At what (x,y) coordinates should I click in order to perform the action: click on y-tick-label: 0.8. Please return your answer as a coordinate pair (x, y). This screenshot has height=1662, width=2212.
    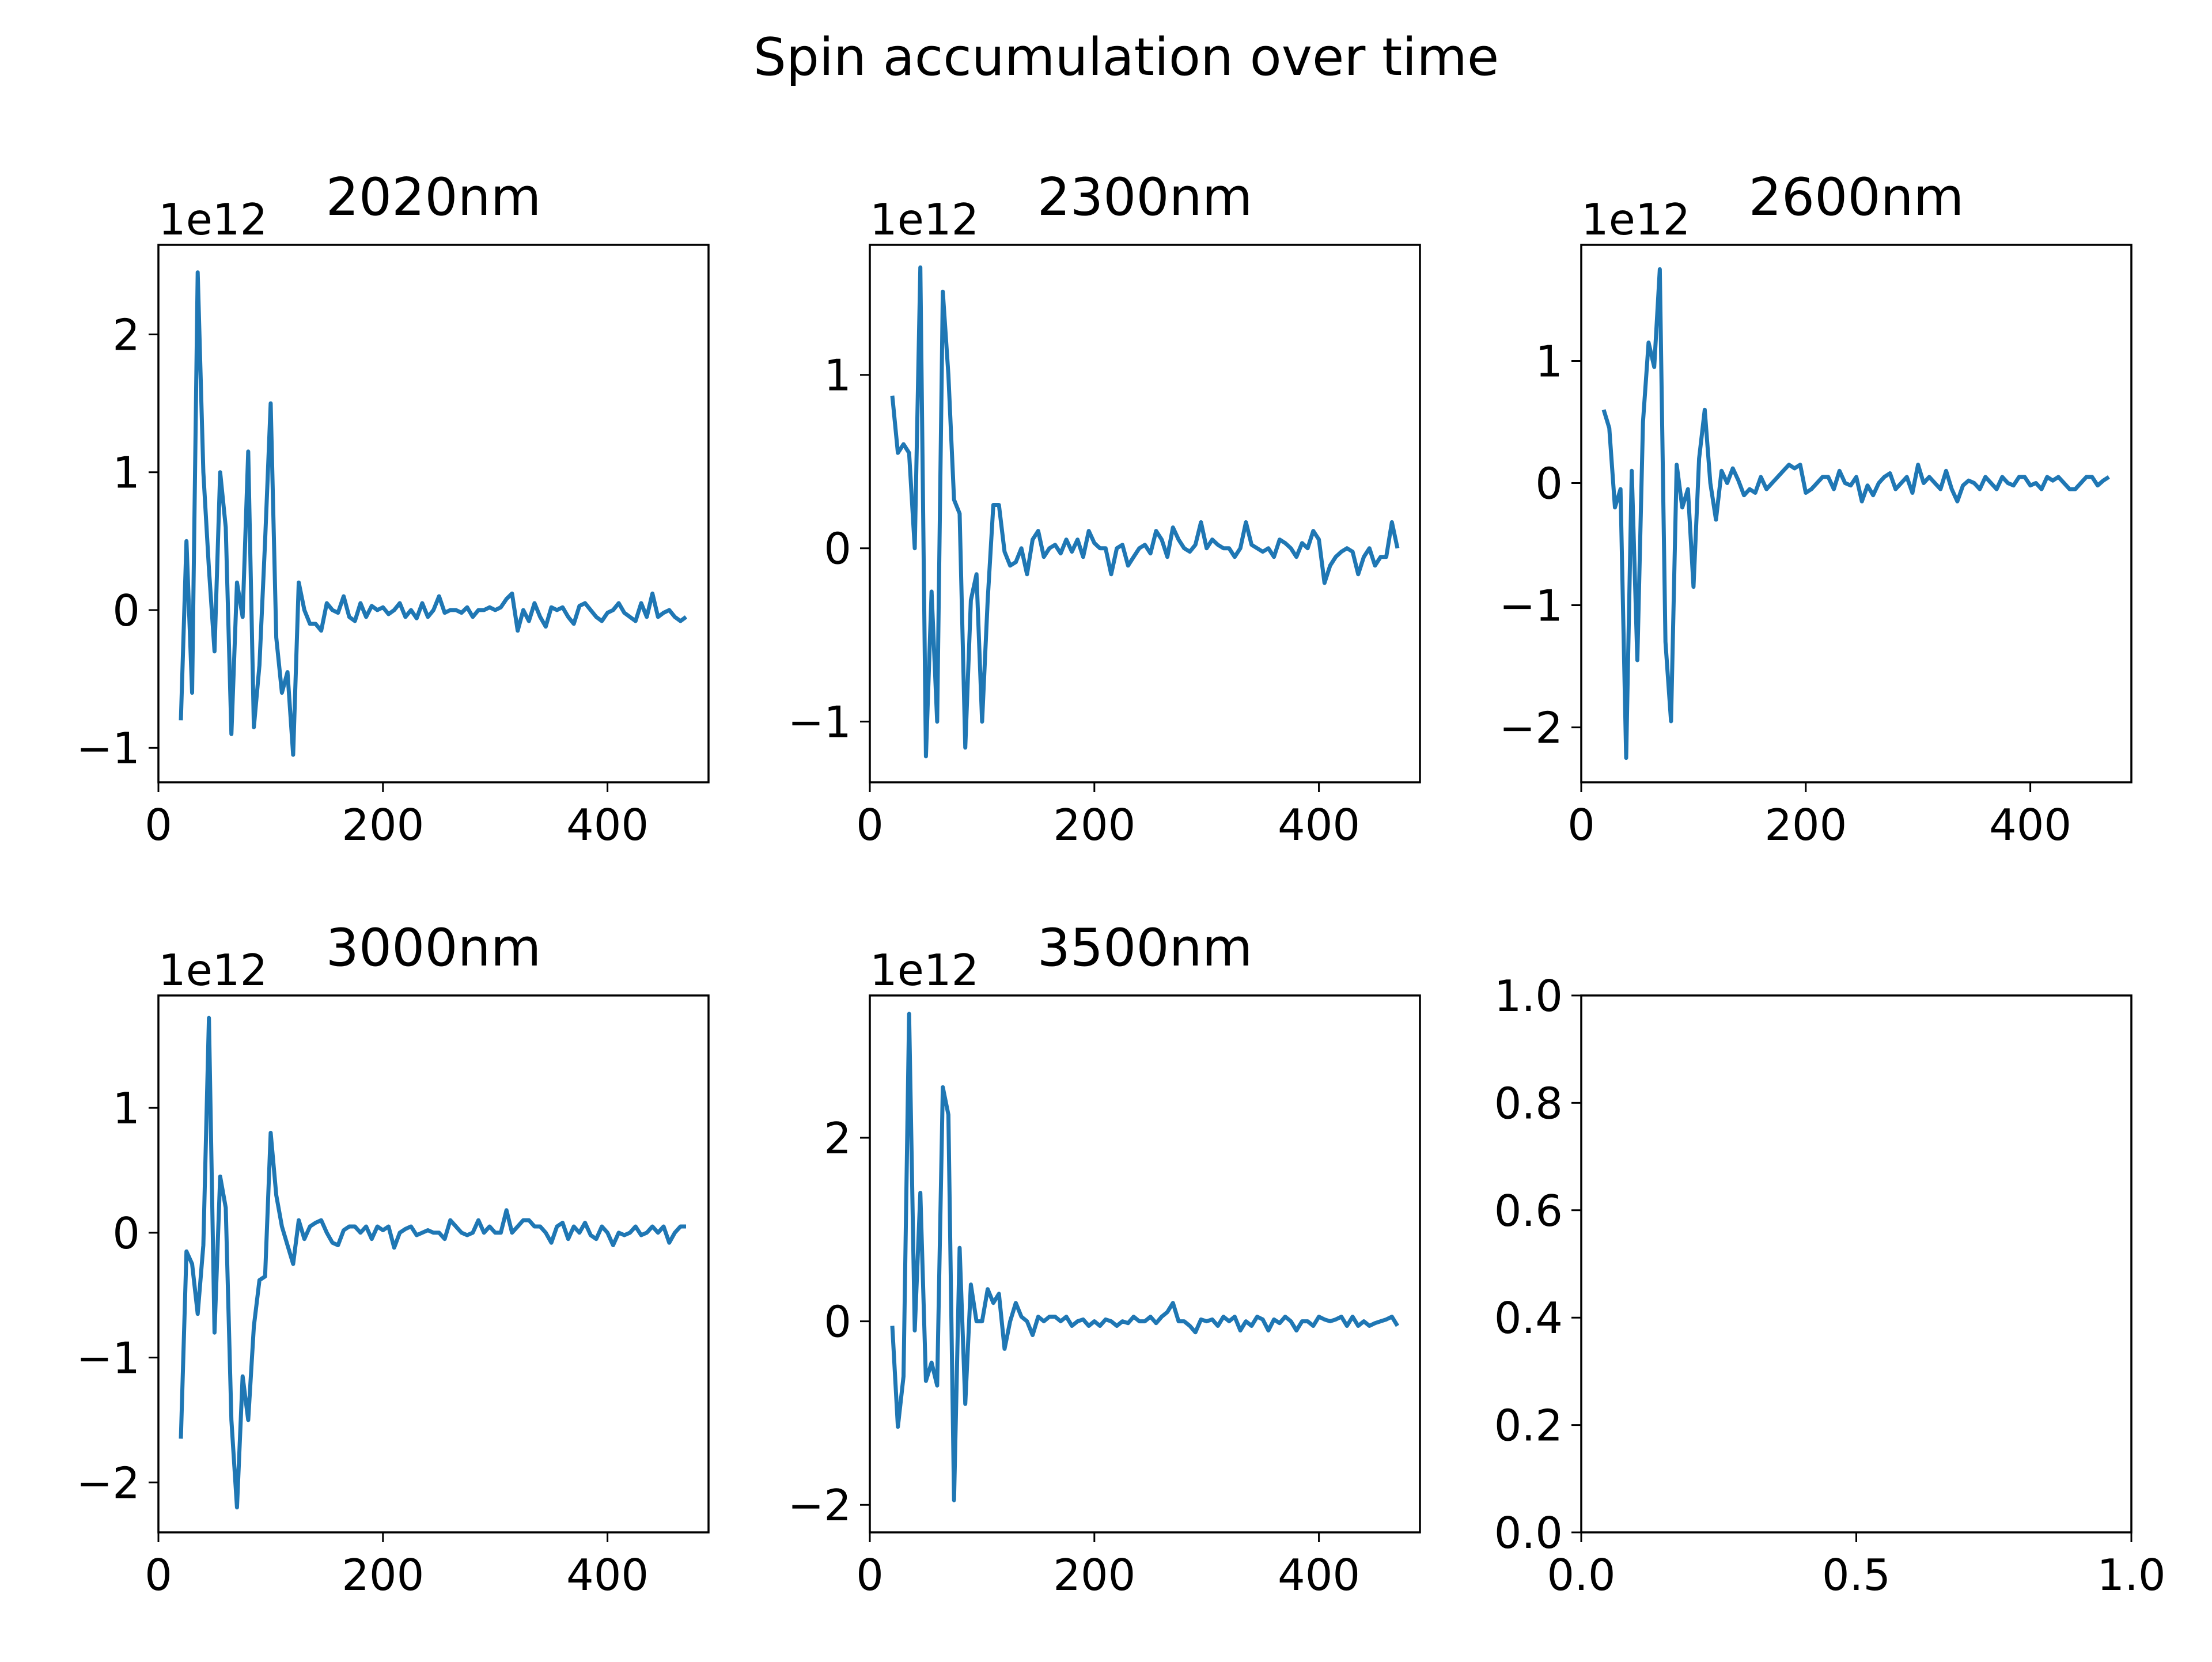
    Looking at the image, I should click on (1528, 1103).